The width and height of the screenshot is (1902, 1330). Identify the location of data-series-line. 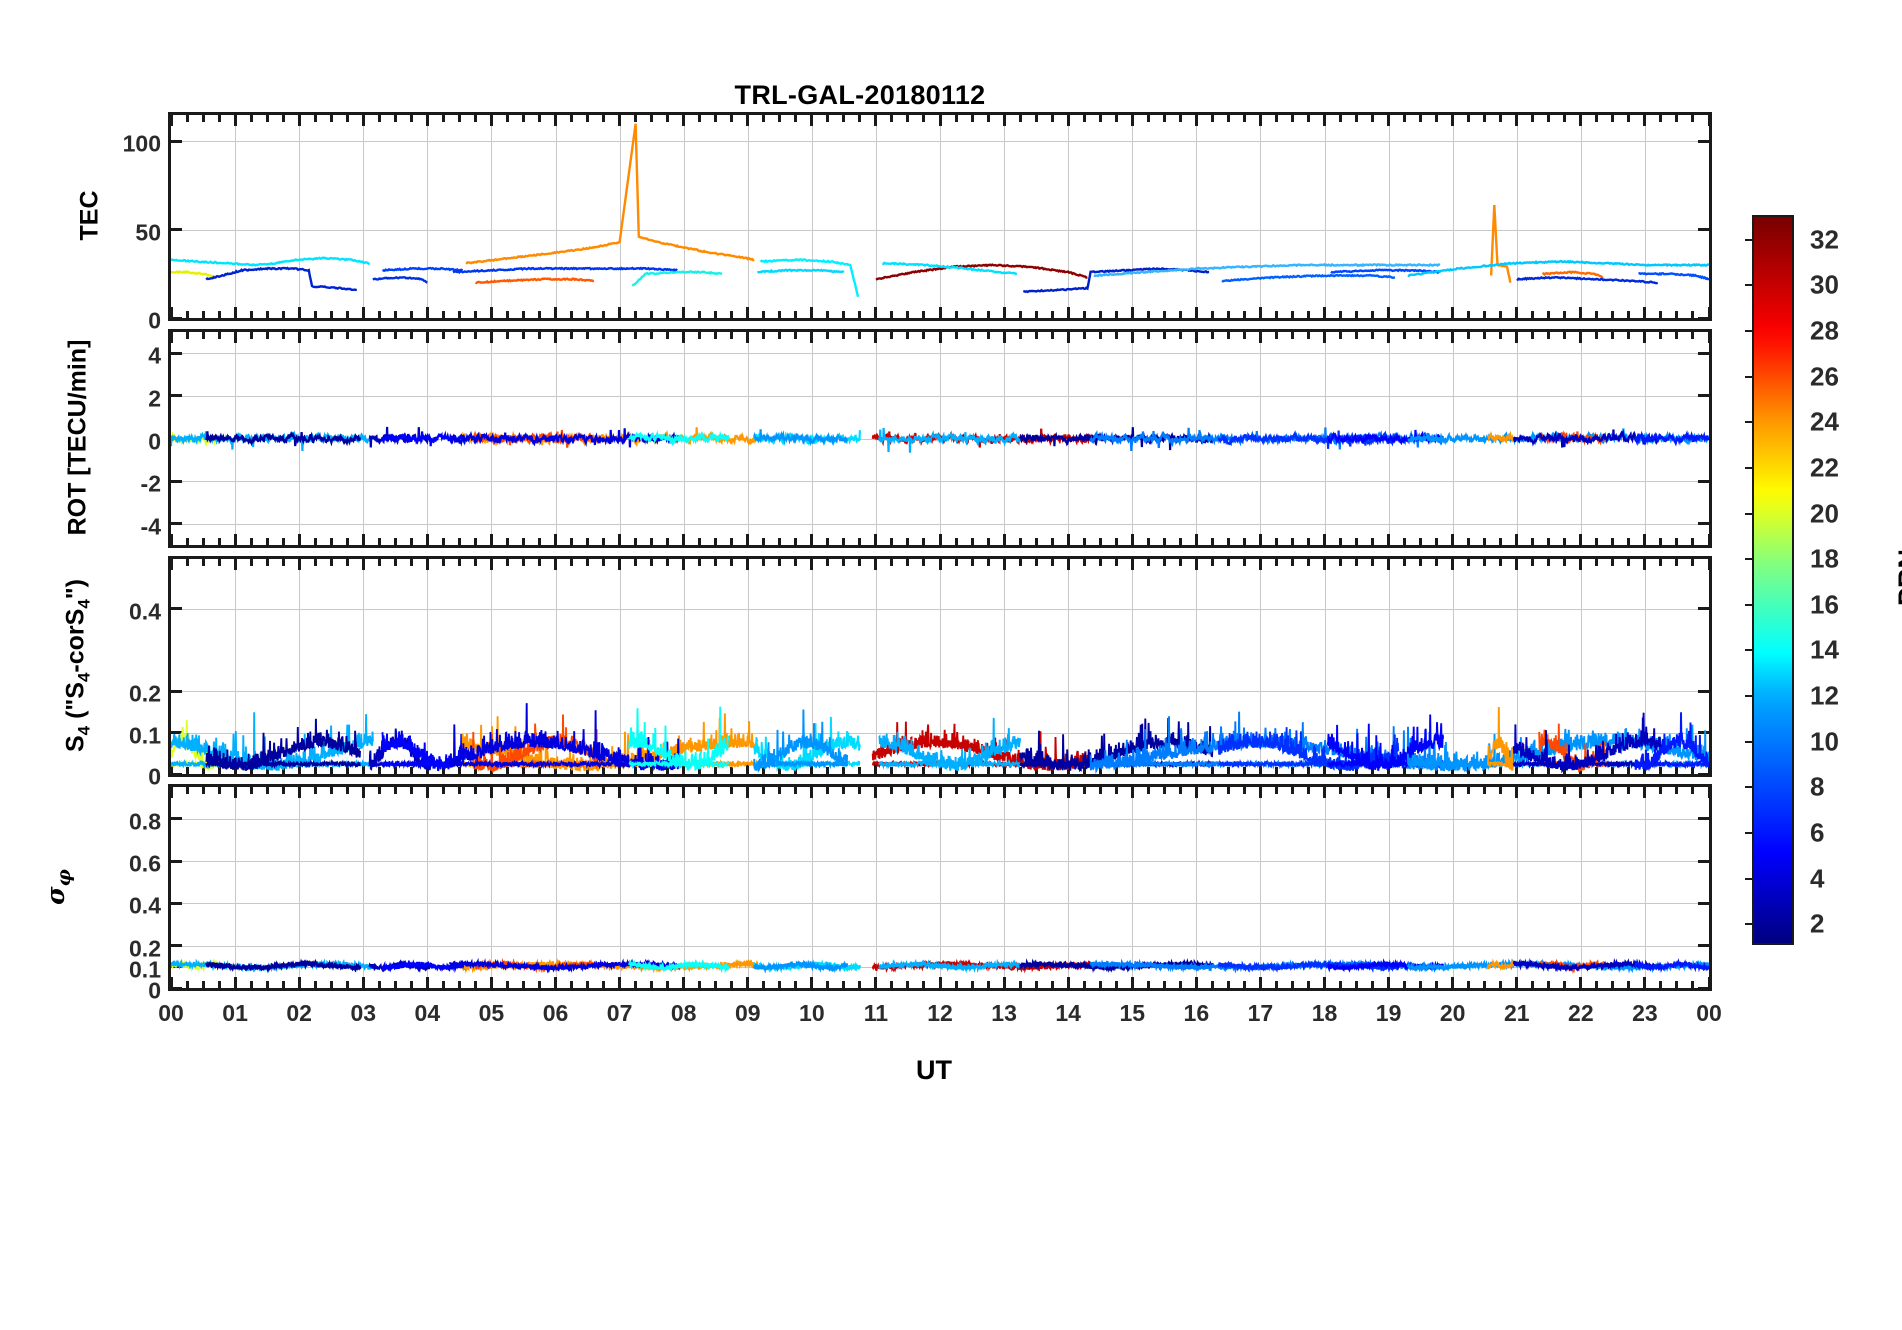
(679, 966).